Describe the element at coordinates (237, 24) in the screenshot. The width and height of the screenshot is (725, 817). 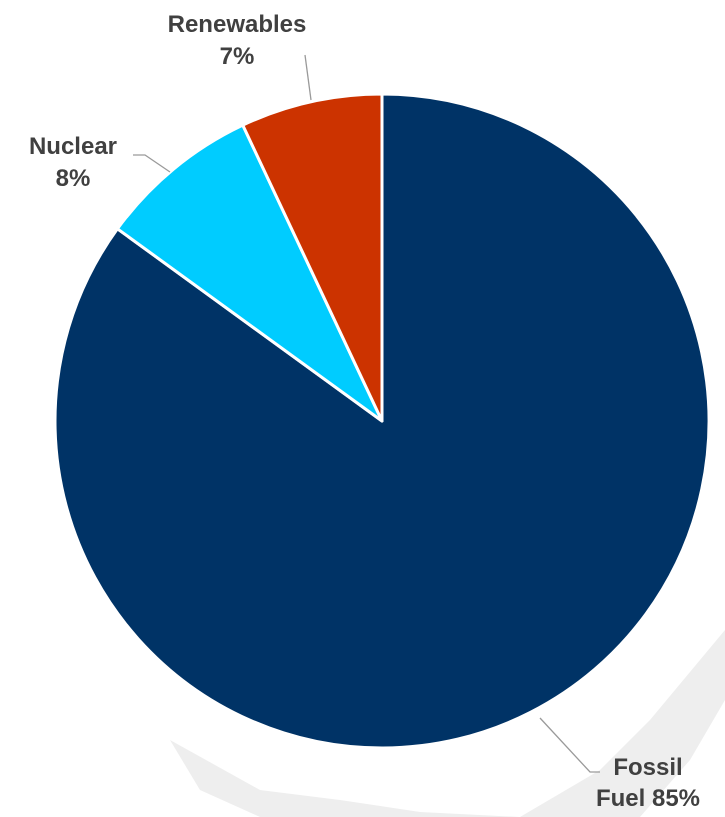
I see `data-label-renewables-line1: Renewables` at that location.